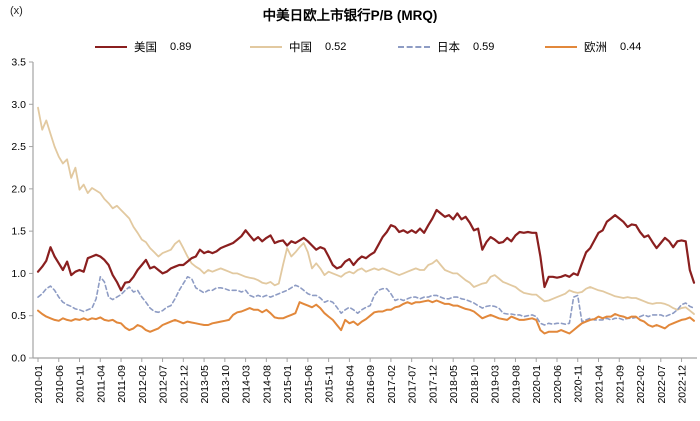 The image size is (700, 421). I want to click on legend-swatch-china, so click(266, 47).